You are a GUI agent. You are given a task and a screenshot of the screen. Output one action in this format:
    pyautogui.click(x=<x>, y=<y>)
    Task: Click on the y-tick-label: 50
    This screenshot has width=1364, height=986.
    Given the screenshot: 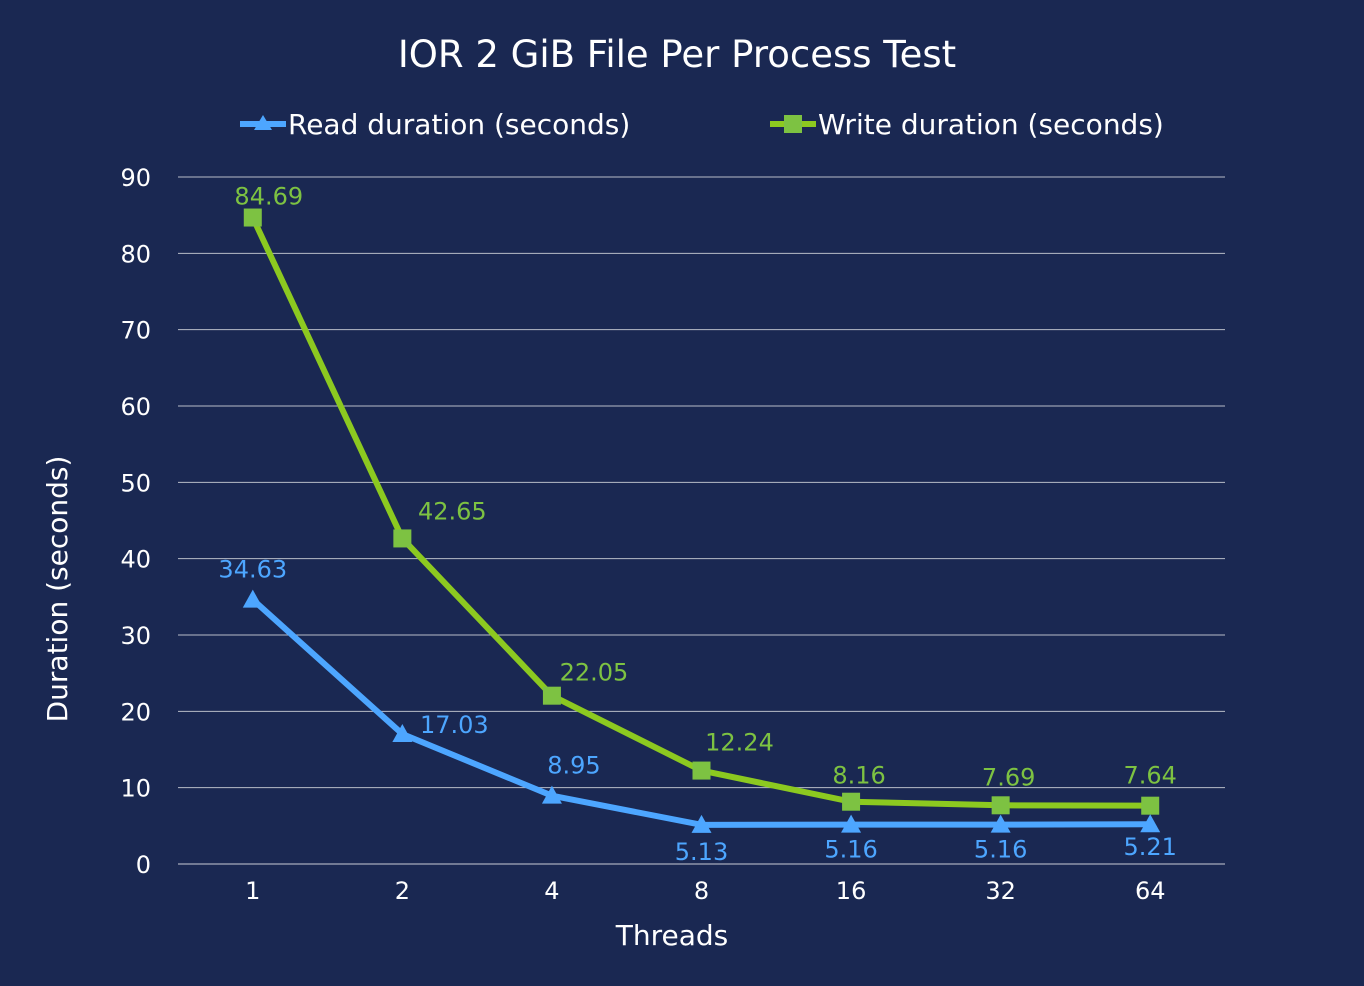 What is the action you would take?
    pyautogui.click(x=135, y=483)
    